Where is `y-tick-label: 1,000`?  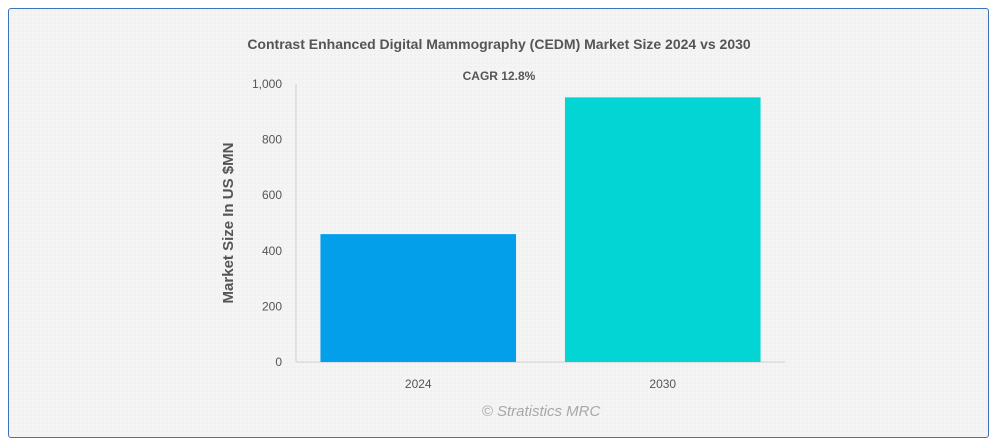
y-tick-label: 1,000 is located at coordinates (267, 84).